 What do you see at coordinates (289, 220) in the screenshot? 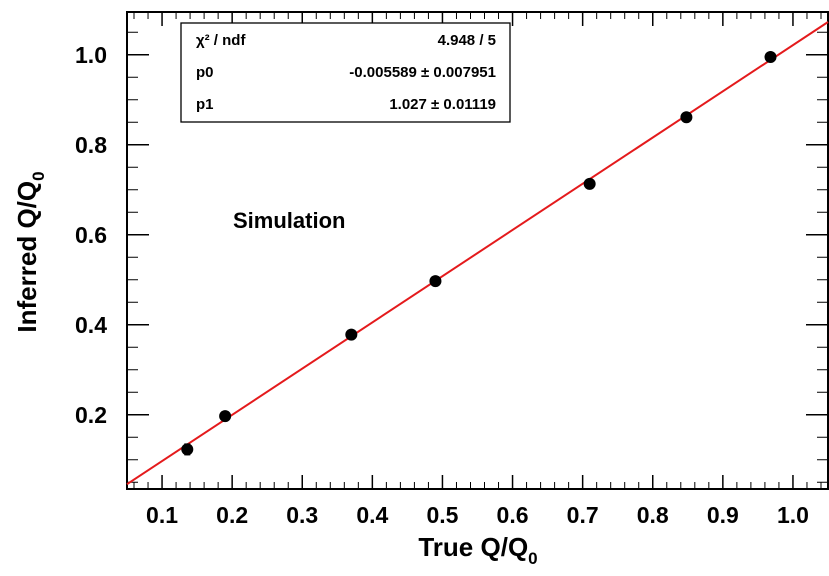
I see `simulation-annotation: Simulation` at bounding box center [289, 220].